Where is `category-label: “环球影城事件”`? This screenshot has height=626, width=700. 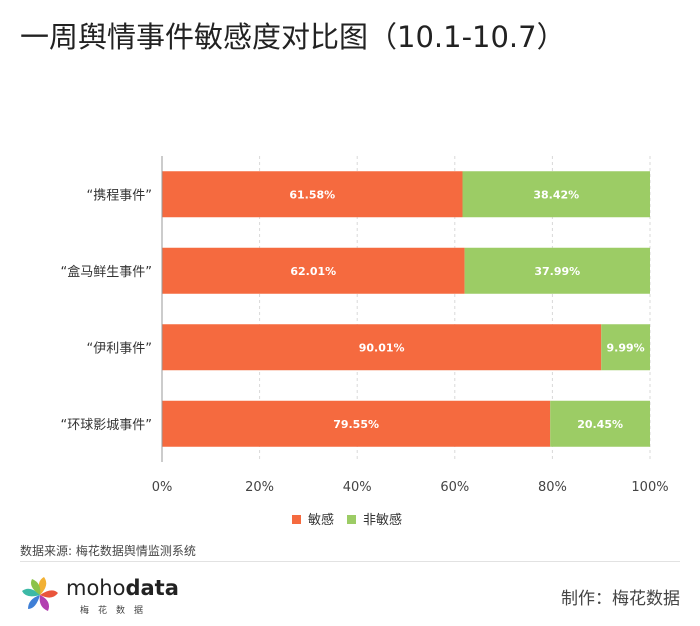 category-label: “环球影城事件” is located at coordinates (106, 425).